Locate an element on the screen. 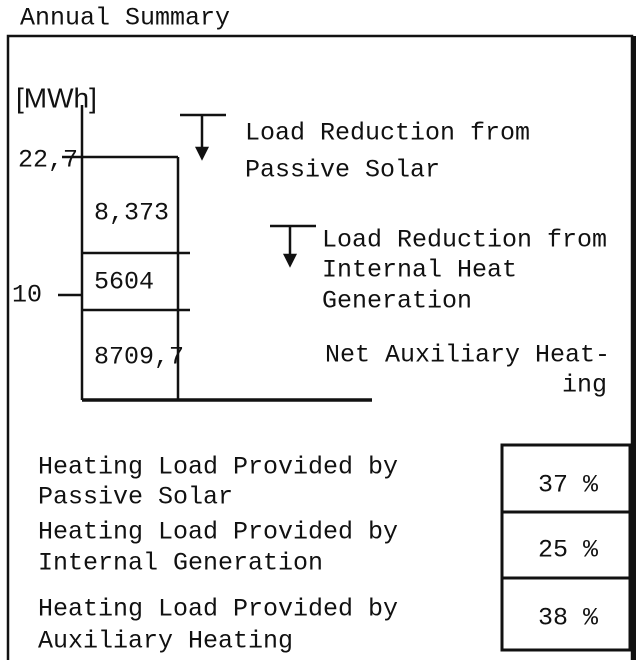  axis-label: 10 is located at coordinates (27, 295).